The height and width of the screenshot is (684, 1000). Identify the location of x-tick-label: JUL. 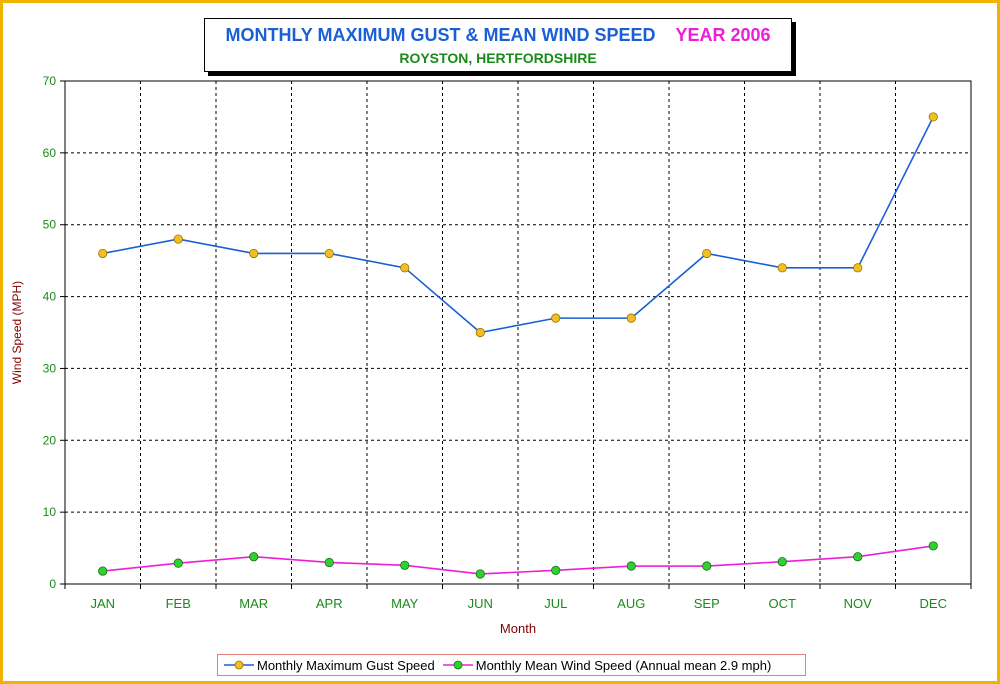
(555, 603).